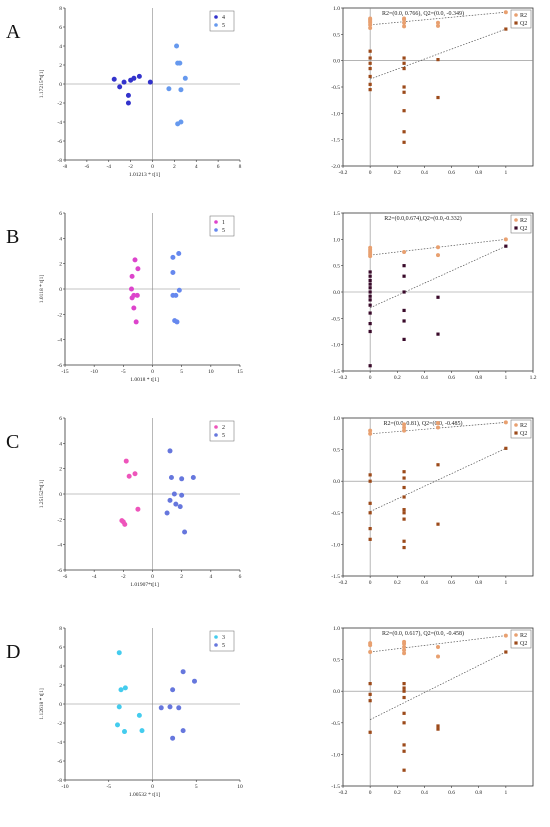  Describe the element at coordinates (59, 520) in the screenshot. I see `y-tick-label: -2` at that location.